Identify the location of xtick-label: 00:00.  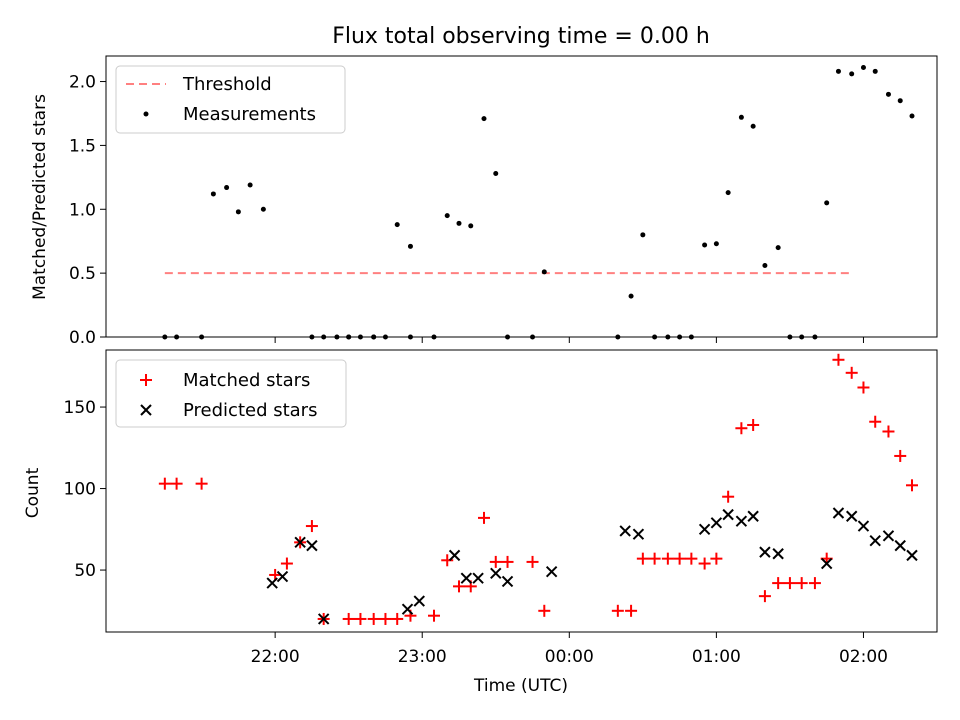
(569, 657).